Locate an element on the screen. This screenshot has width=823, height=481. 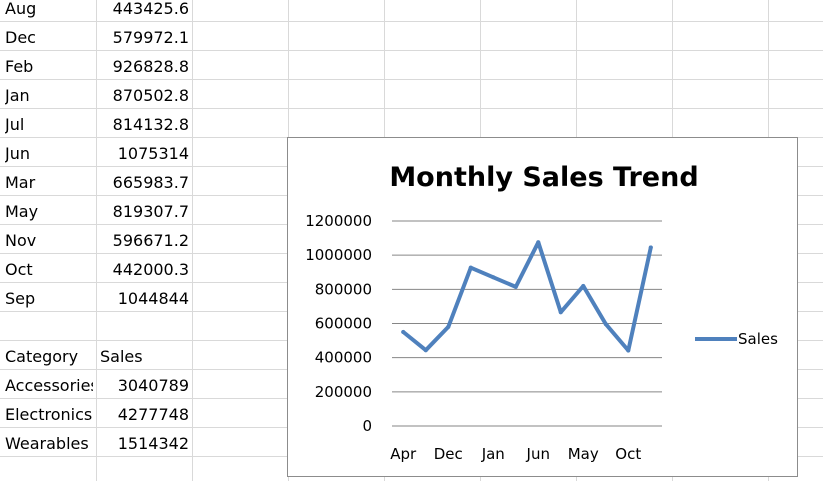
cell-month-value: 579972.1 is located at coordinates (150, 37).